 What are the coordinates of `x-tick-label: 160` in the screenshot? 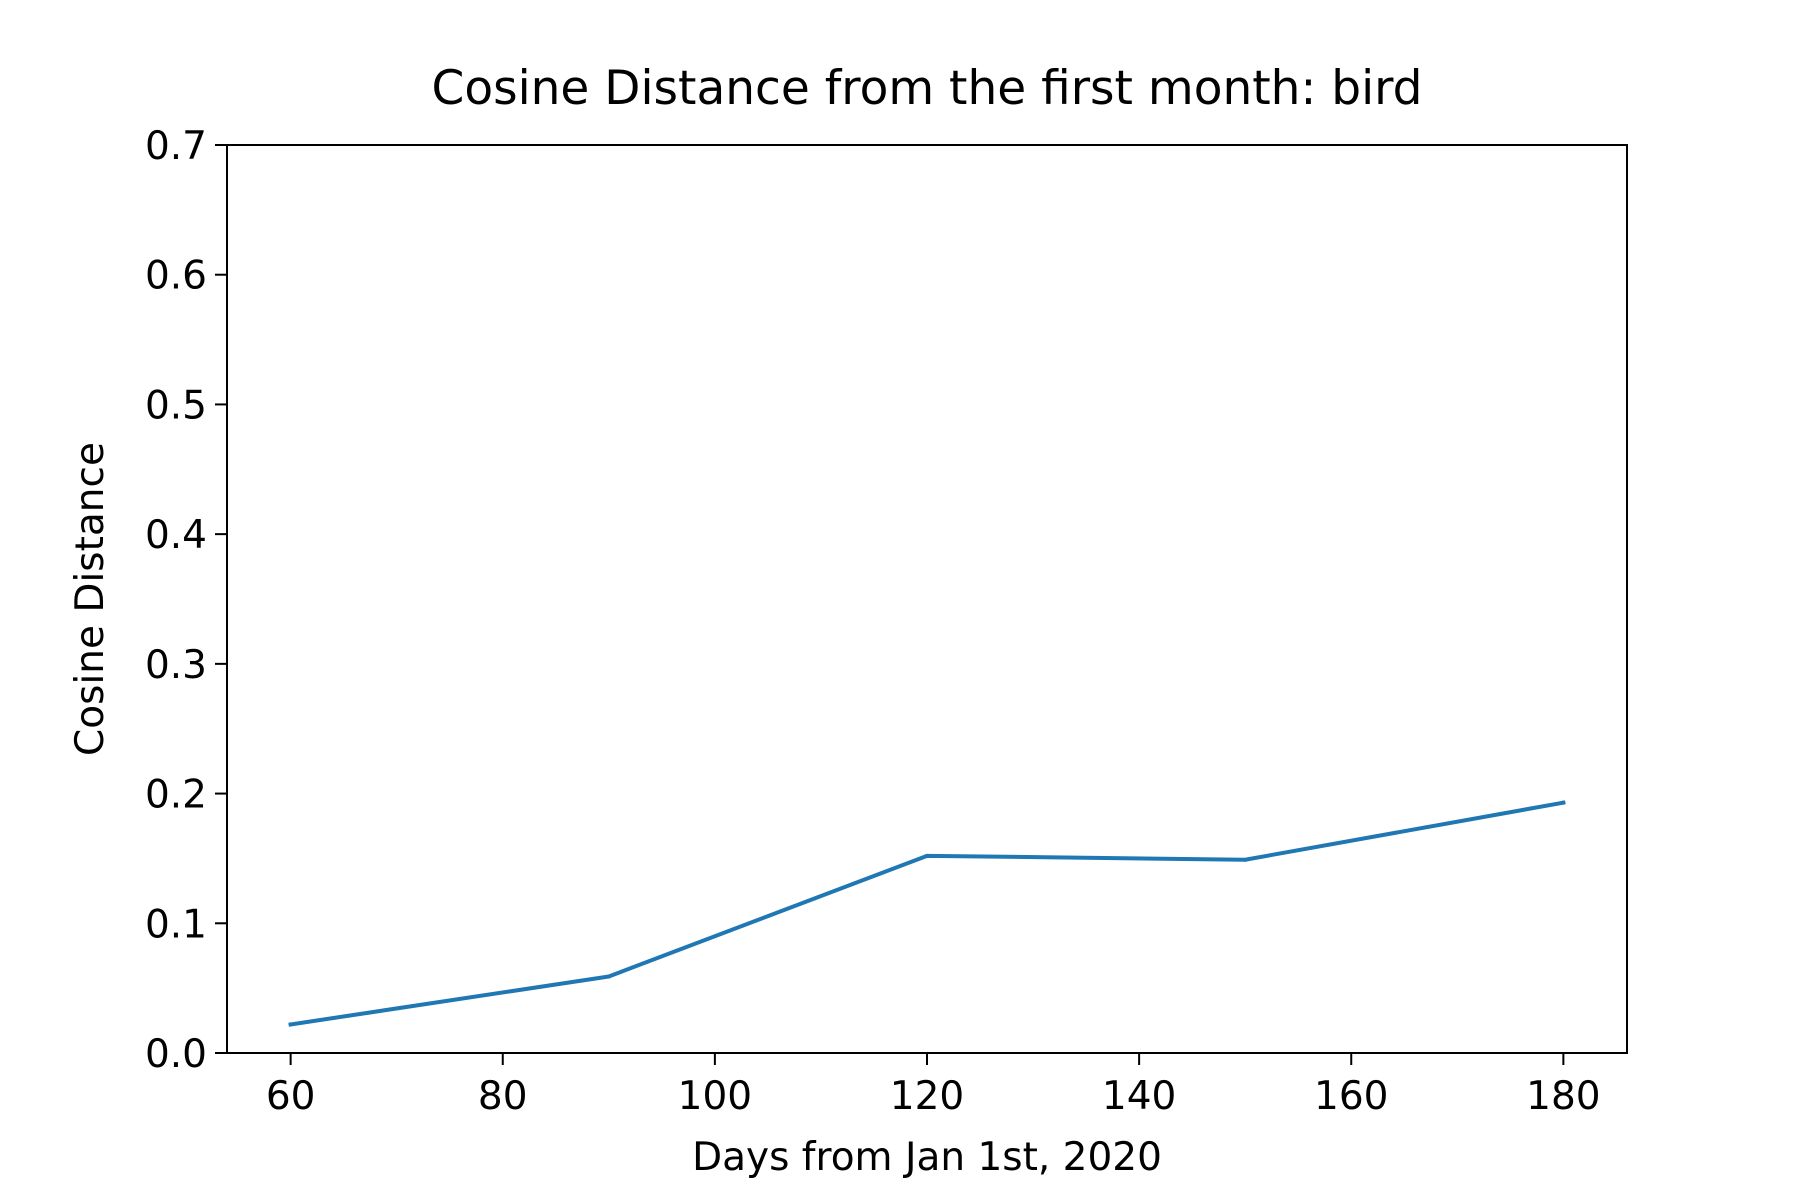 It's located at (1351, 1096).